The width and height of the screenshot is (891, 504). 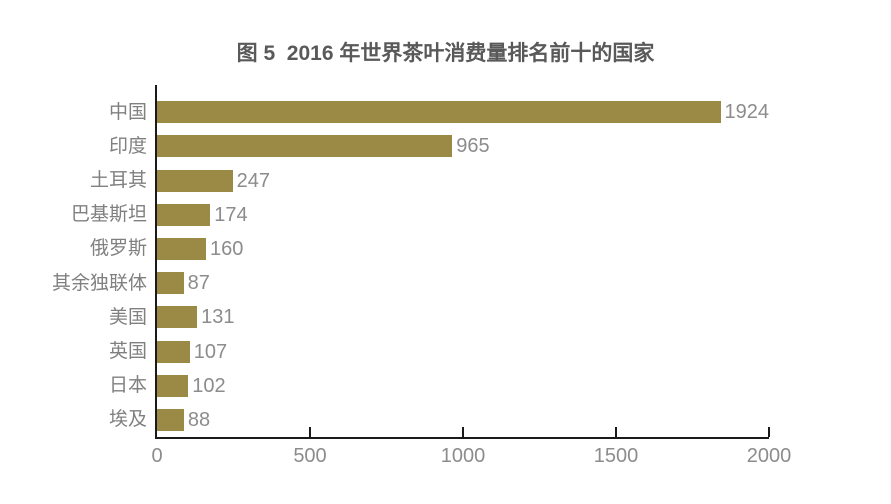 I want to click on value-label: 1924, so click(x=747, y=112).